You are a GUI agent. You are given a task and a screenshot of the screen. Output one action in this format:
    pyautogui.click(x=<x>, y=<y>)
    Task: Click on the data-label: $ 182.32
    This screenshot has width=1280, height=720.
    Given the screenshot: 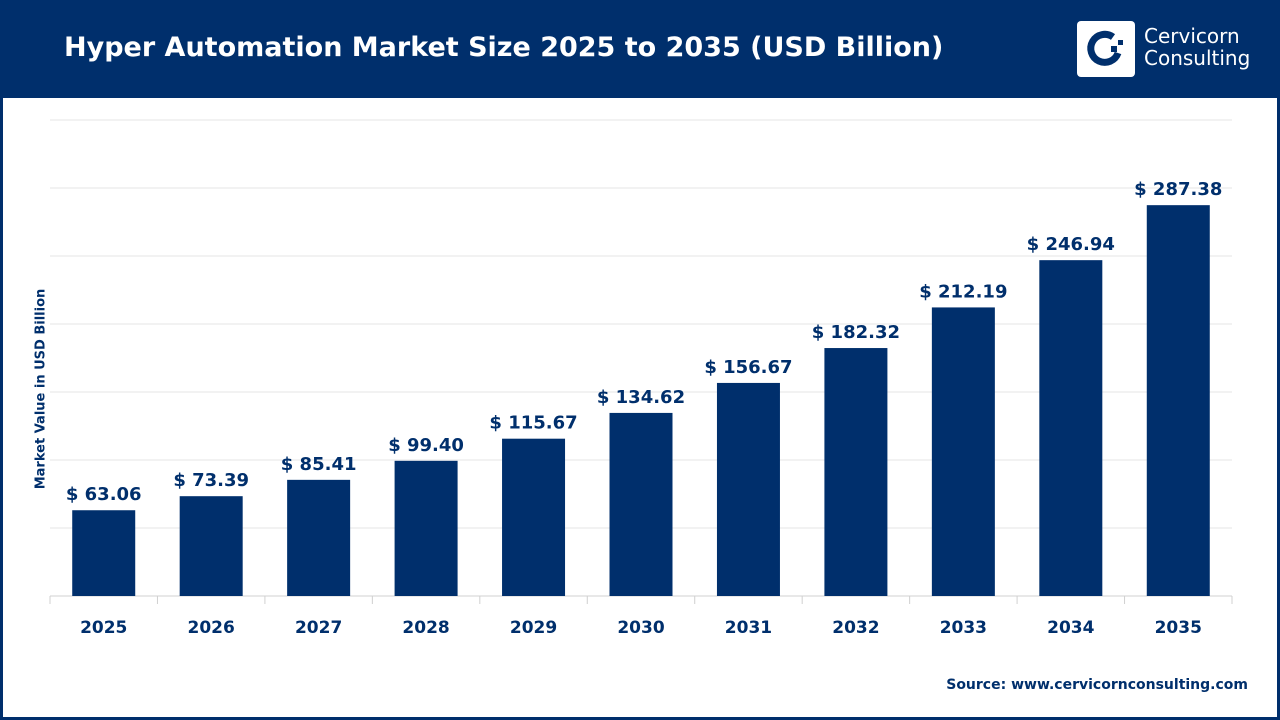 What is the action you would take?
    pyautogui.click(x=856, y=332)
    